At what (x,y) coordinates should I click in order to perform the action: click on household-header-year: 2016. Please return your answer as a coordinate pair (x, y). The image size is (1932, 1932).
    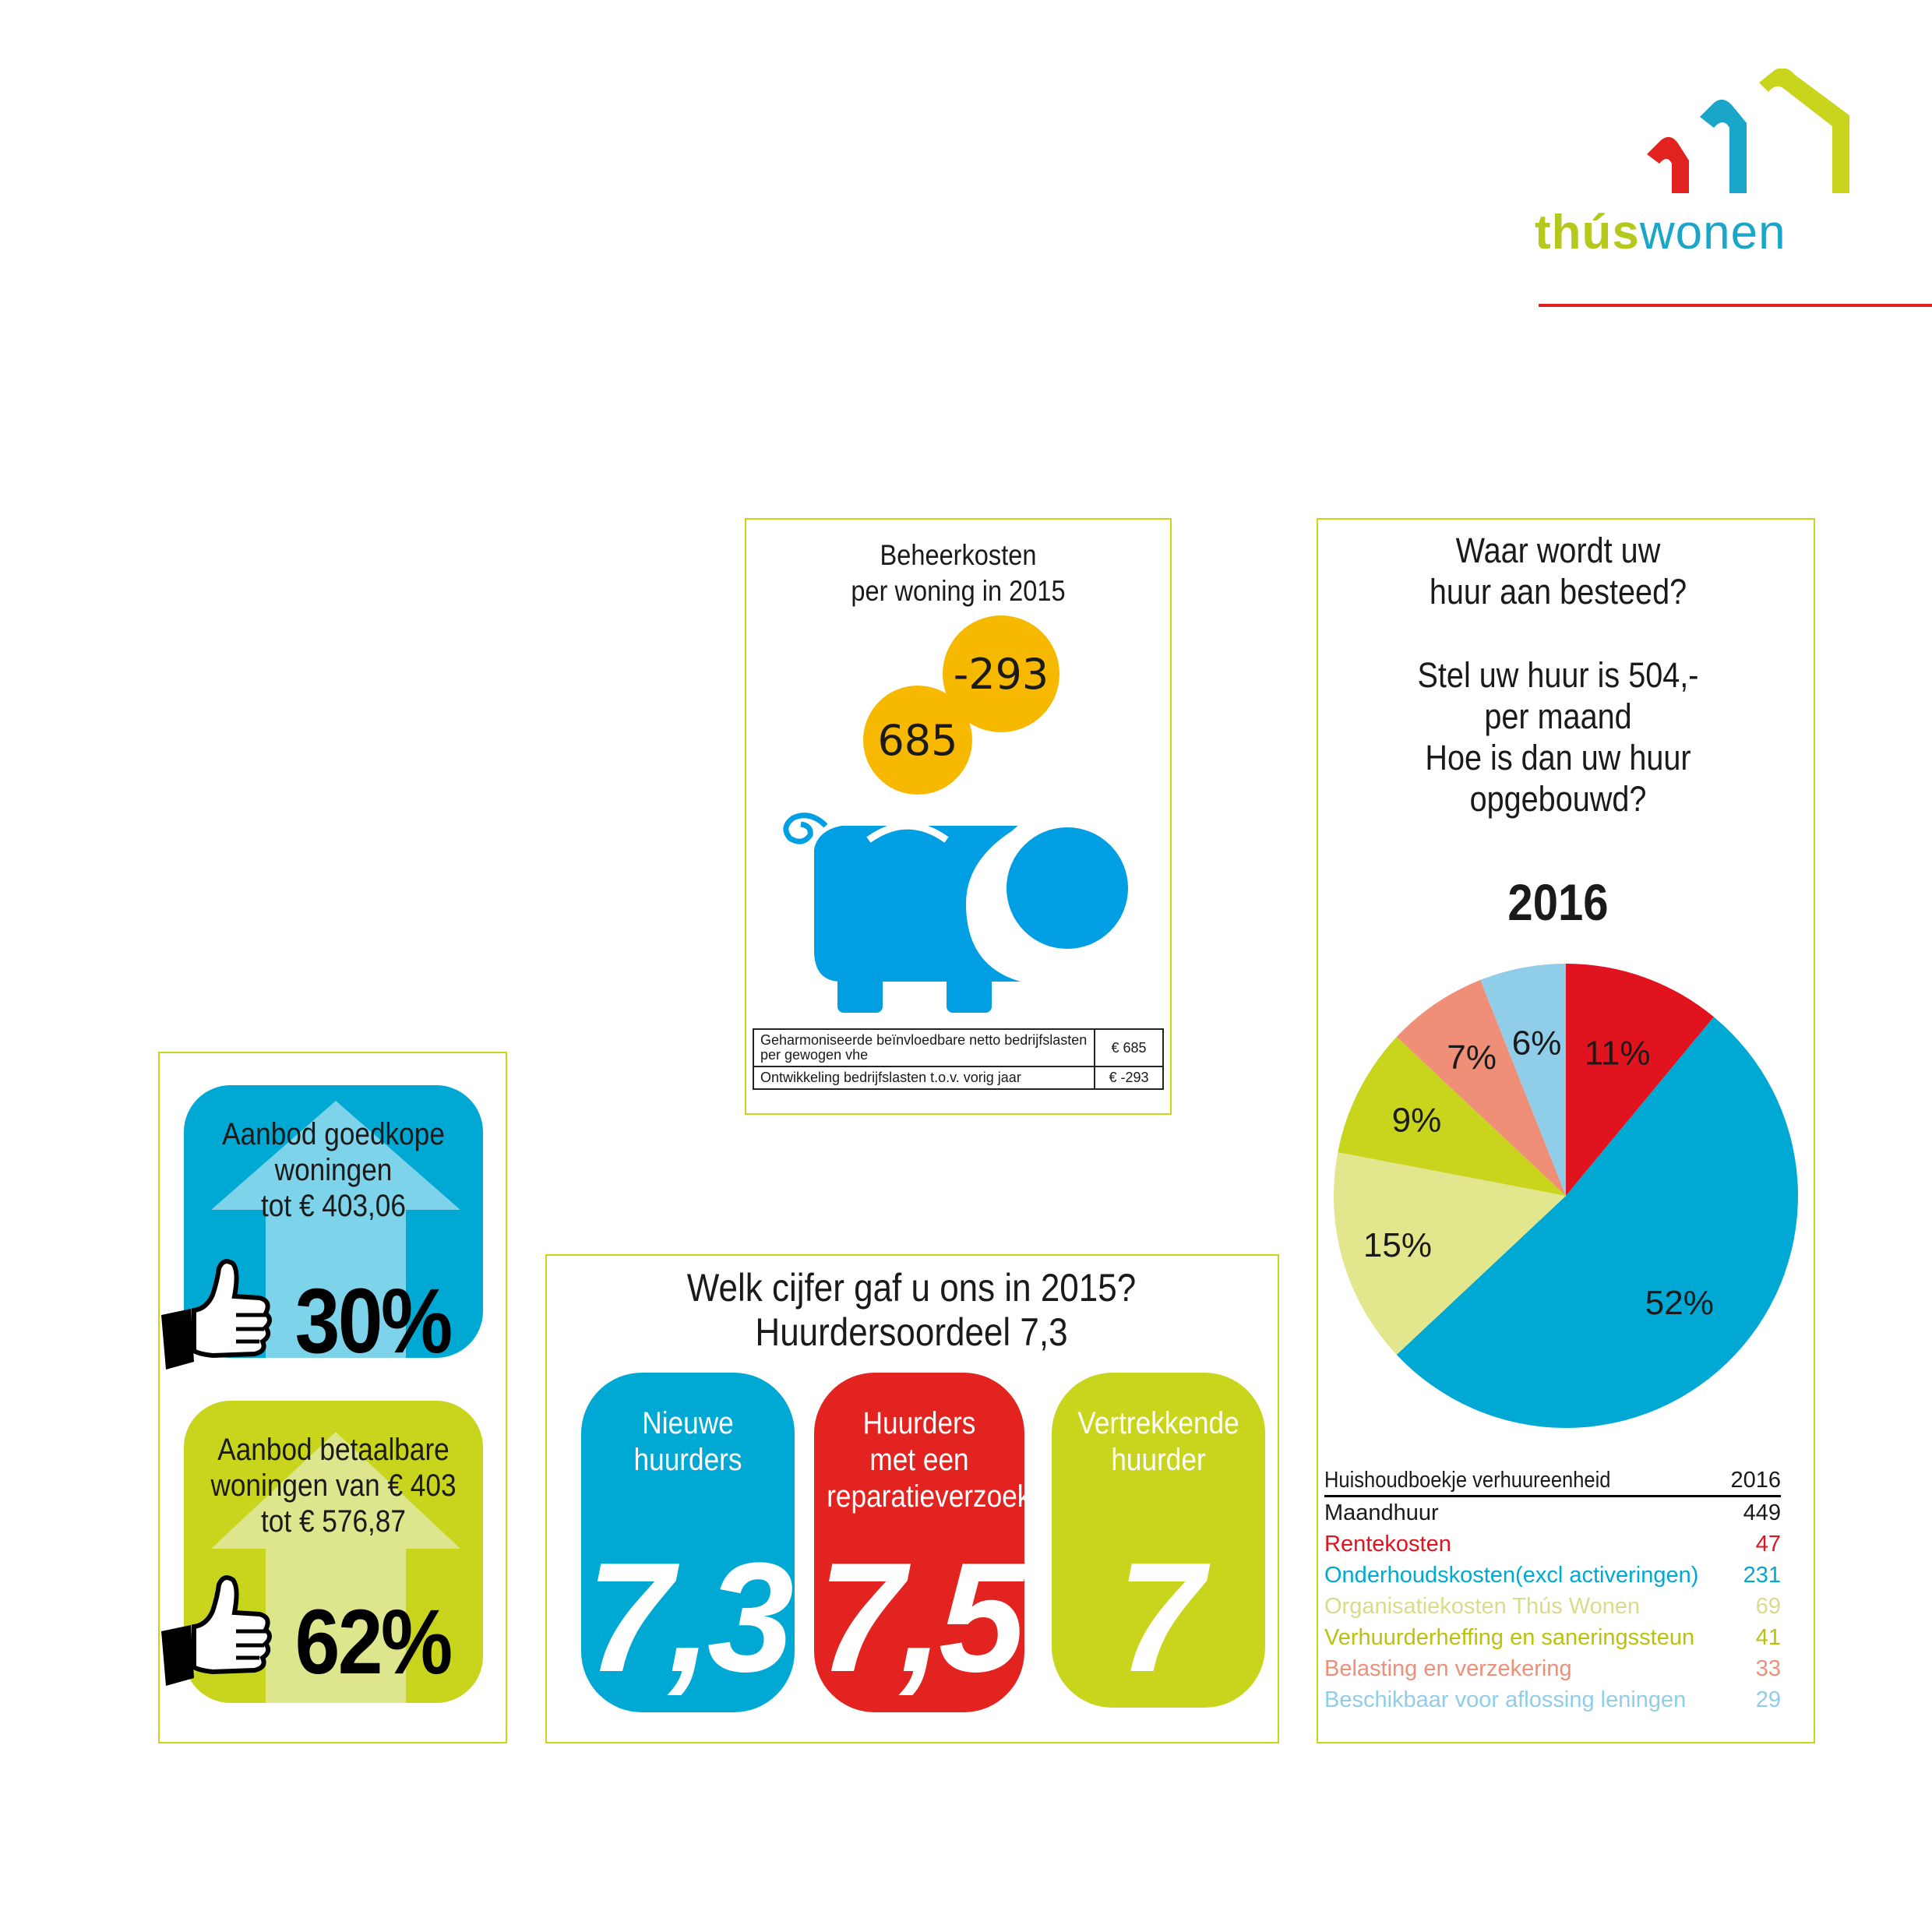
    Looking at the image, I should click on (1754, 1481).